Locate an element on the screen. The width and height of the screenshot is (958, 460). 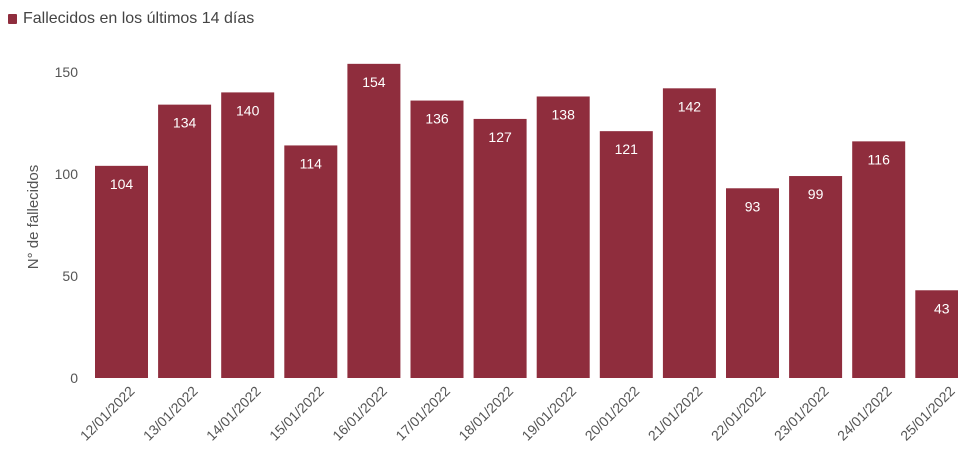
bar-value-label: 127 is located at coordinates (500, 137).